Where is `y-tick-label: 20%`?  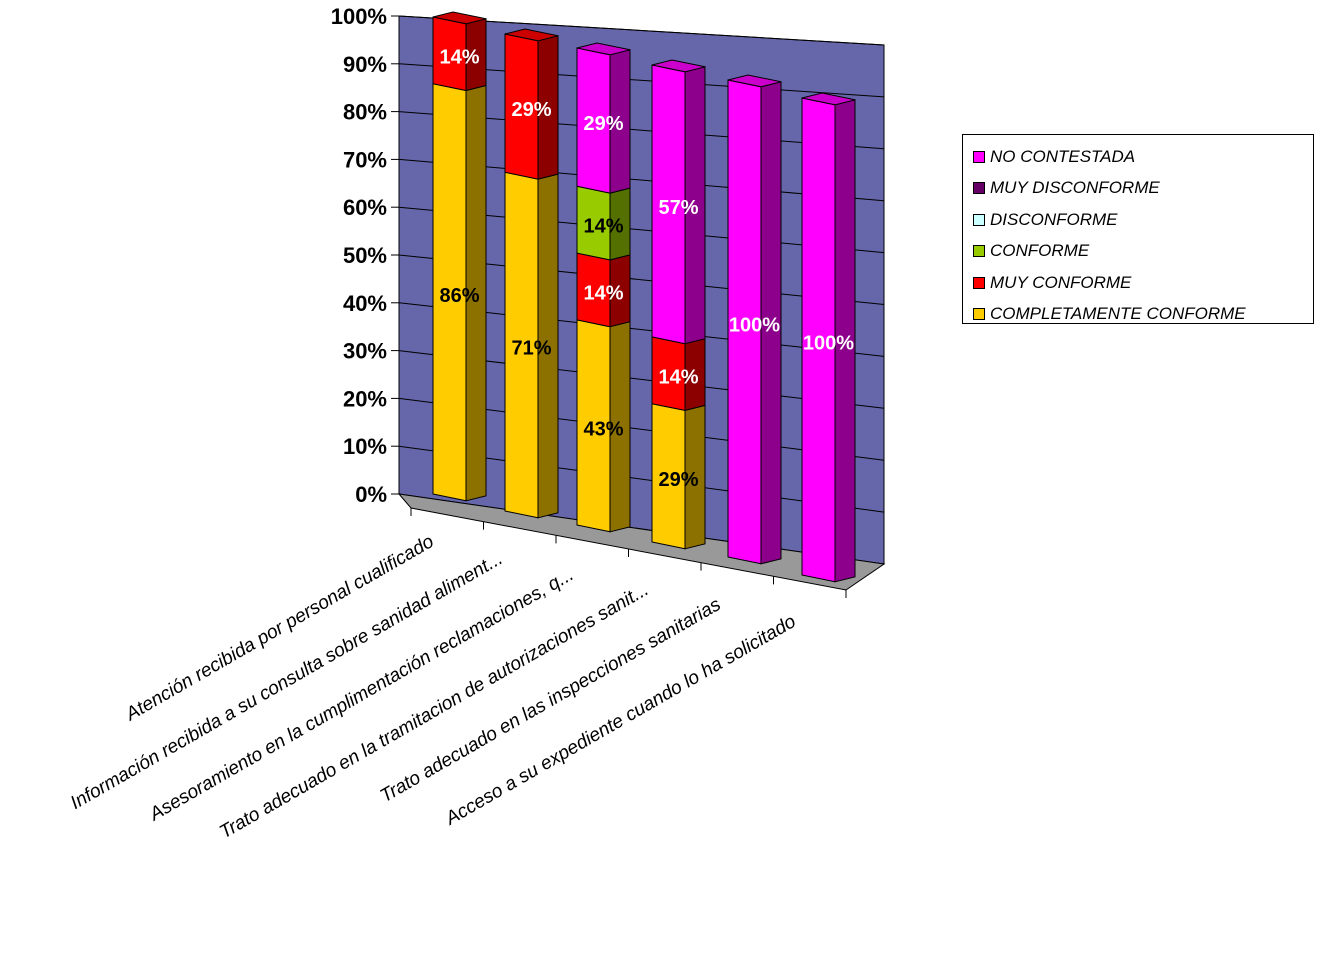 y-tick-label: 20% is located at coordinates (365, 398).